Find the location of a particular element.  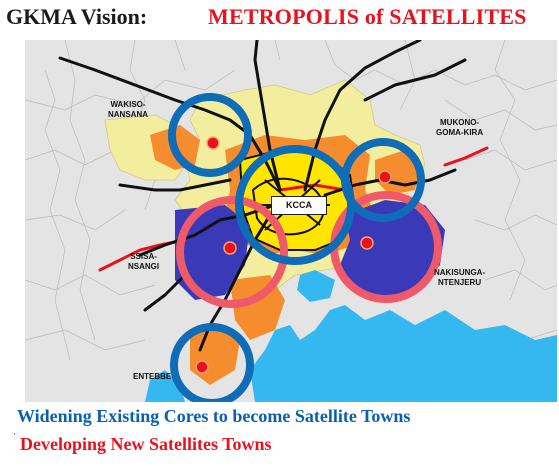

road-west is located at coordinates (207, 230).